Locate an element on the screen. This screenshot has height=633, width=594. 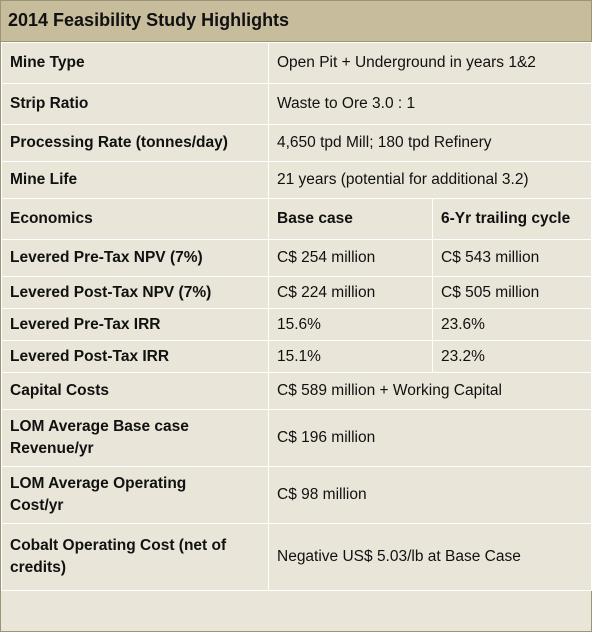
row-label-line: LOM Average Base case is located at coordinates (99, 426).